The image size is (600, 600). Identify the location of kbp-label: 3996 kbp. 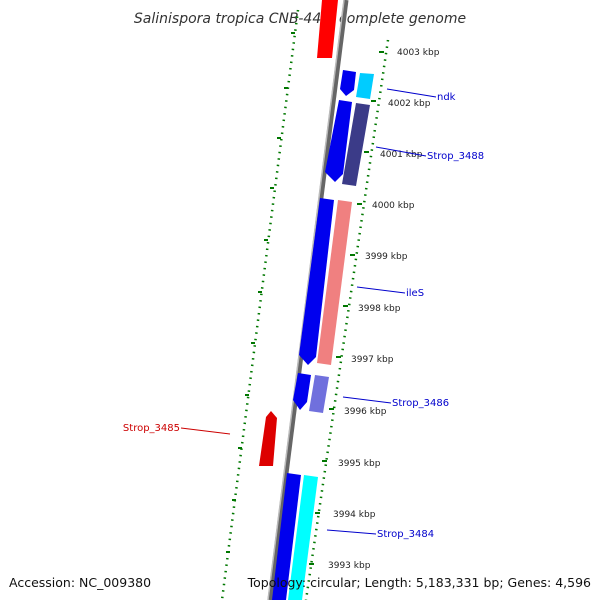
(365, 412).